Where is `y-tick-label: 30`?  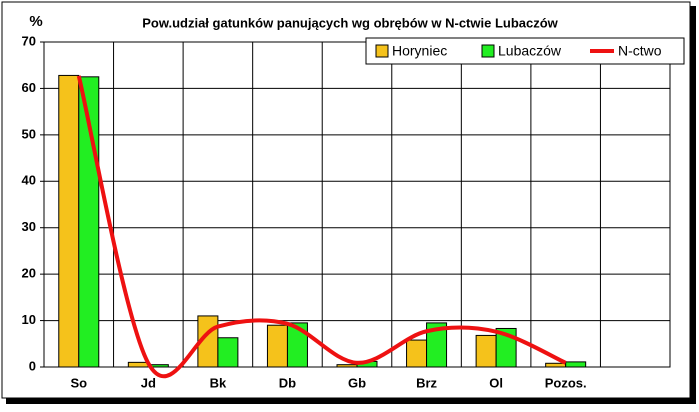
y-tick-label: 30 is located at coordinates (29, 226).